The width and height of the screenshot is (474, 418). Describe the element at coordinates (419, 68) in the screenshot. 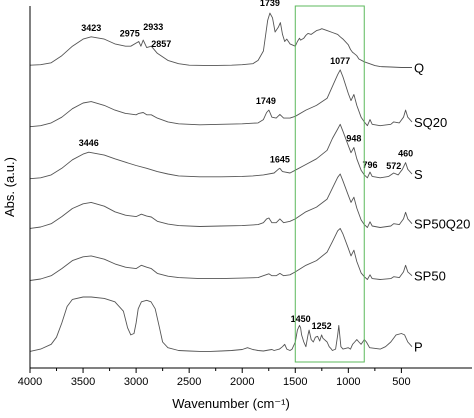

I see `series-label-q: Q` at that location.